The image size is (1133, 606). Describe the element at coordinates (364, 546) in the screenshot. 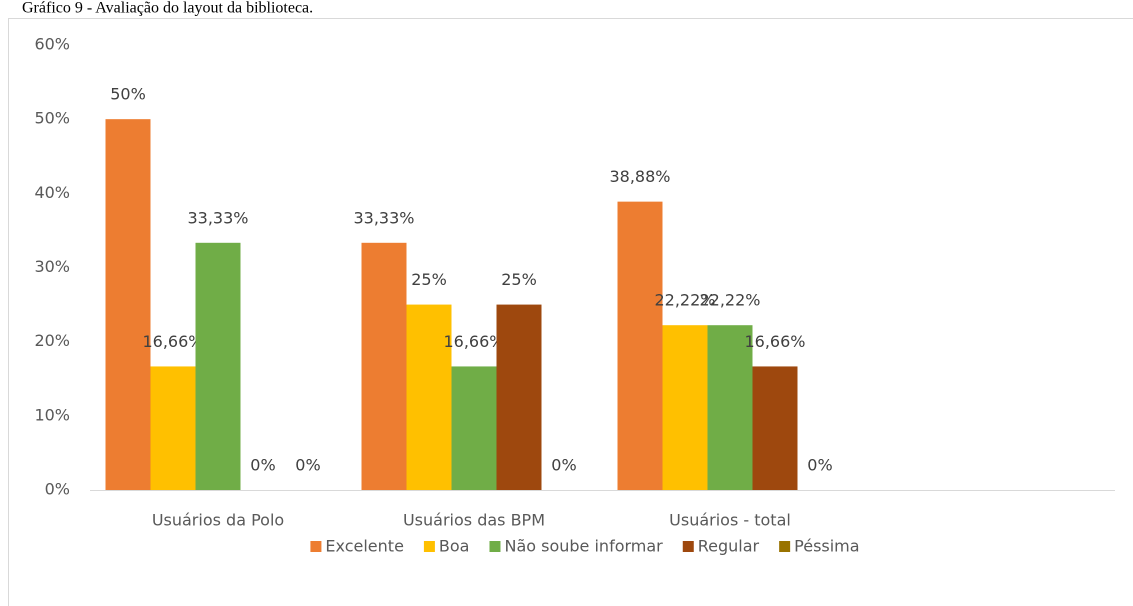

I see `legend-label: Excelente` at that location.